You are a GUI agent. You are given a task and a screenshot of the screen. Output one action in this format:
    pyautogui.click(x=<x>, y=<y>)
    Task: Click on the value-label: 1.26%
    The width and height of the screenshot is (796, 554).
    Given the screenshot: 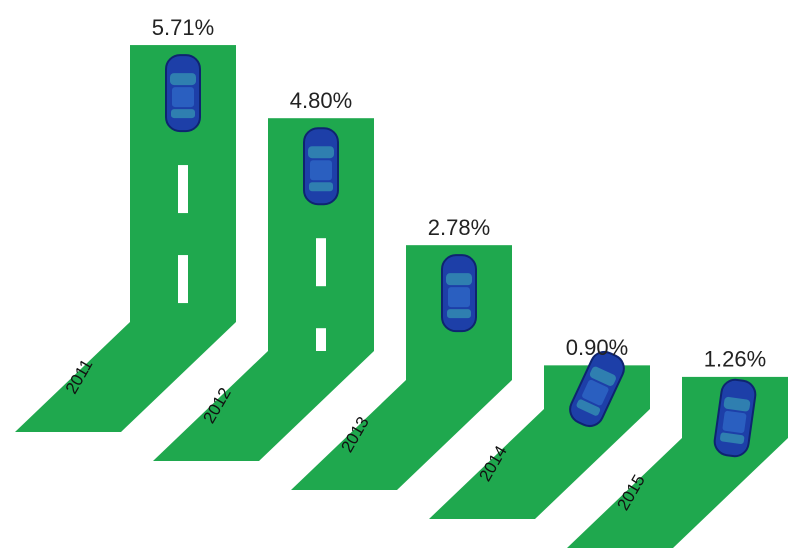 What is the action you would take?
    pyautogui.click(x=735, y=359)
    